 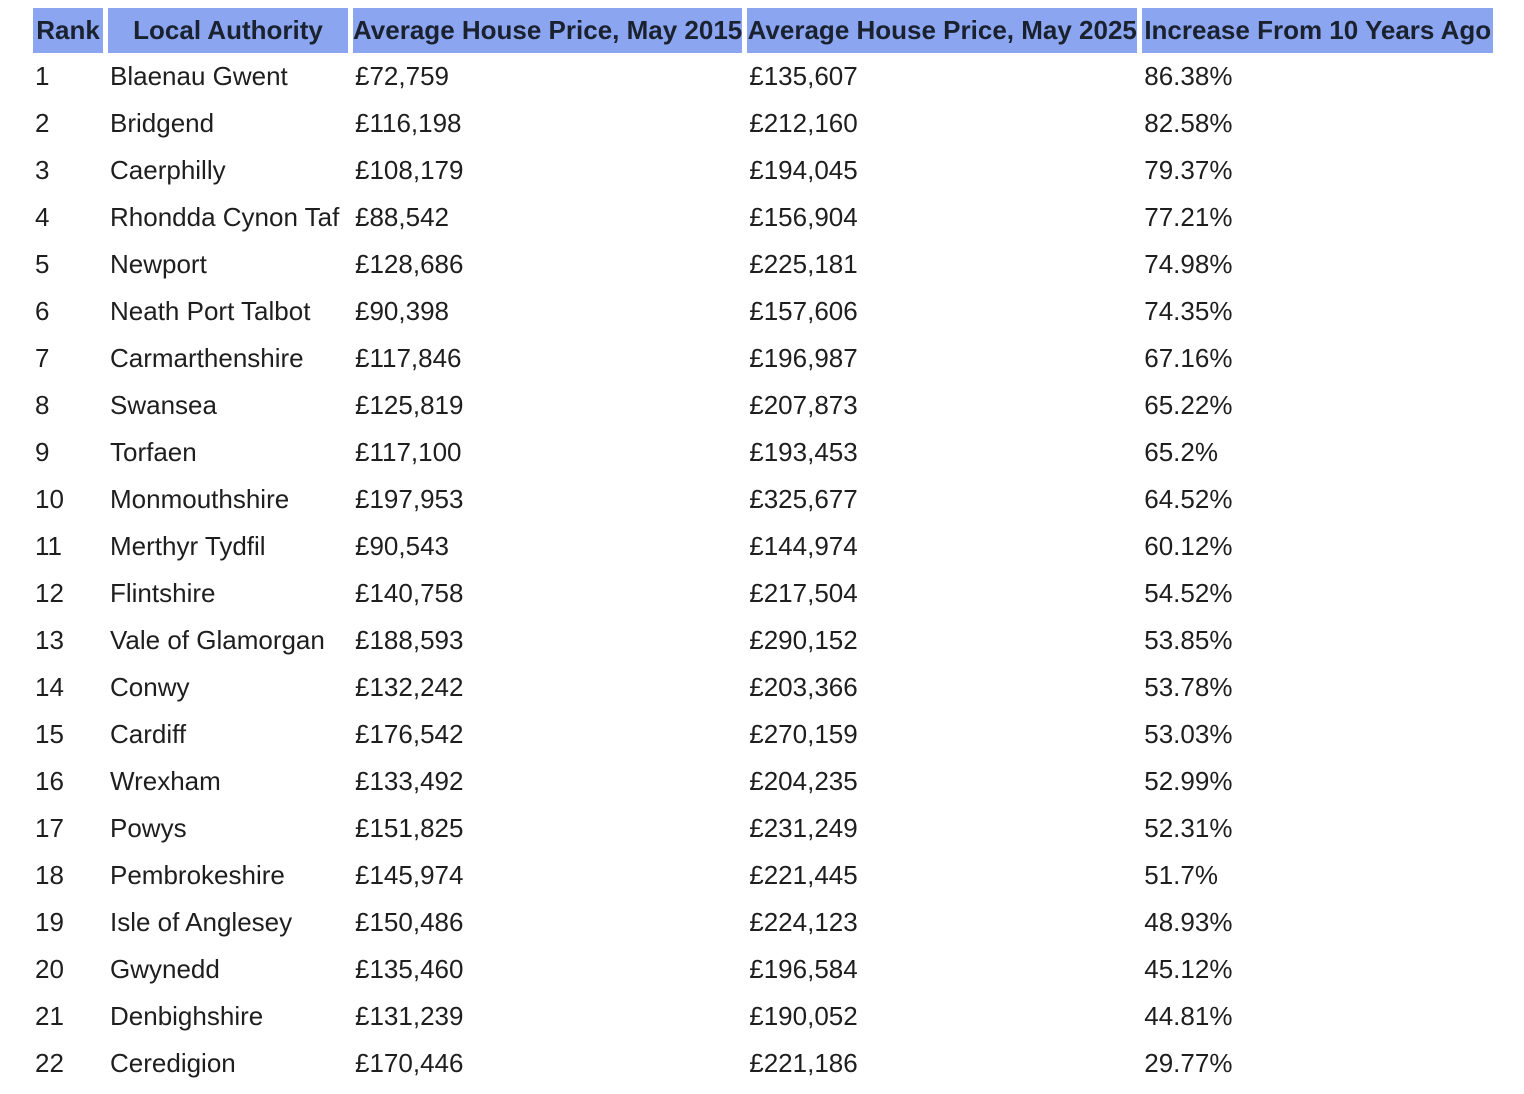 I want to click on cell-rank: 7, so click(x=42, y=358).